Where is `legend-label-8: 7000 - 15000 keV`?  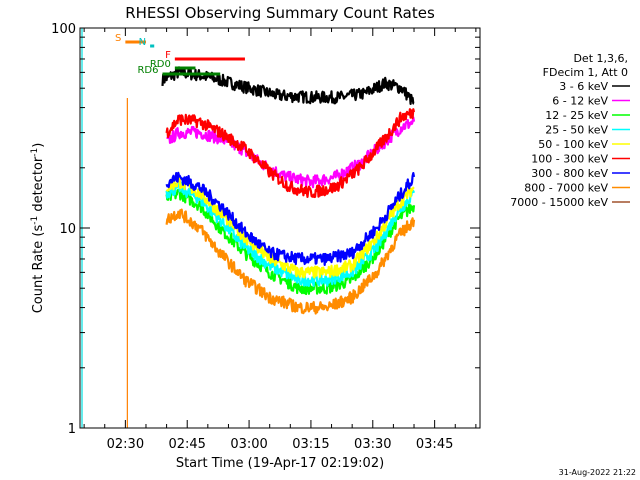
legend-label-8: 7000 - 15000 keV is located at coordinates (559, 202).